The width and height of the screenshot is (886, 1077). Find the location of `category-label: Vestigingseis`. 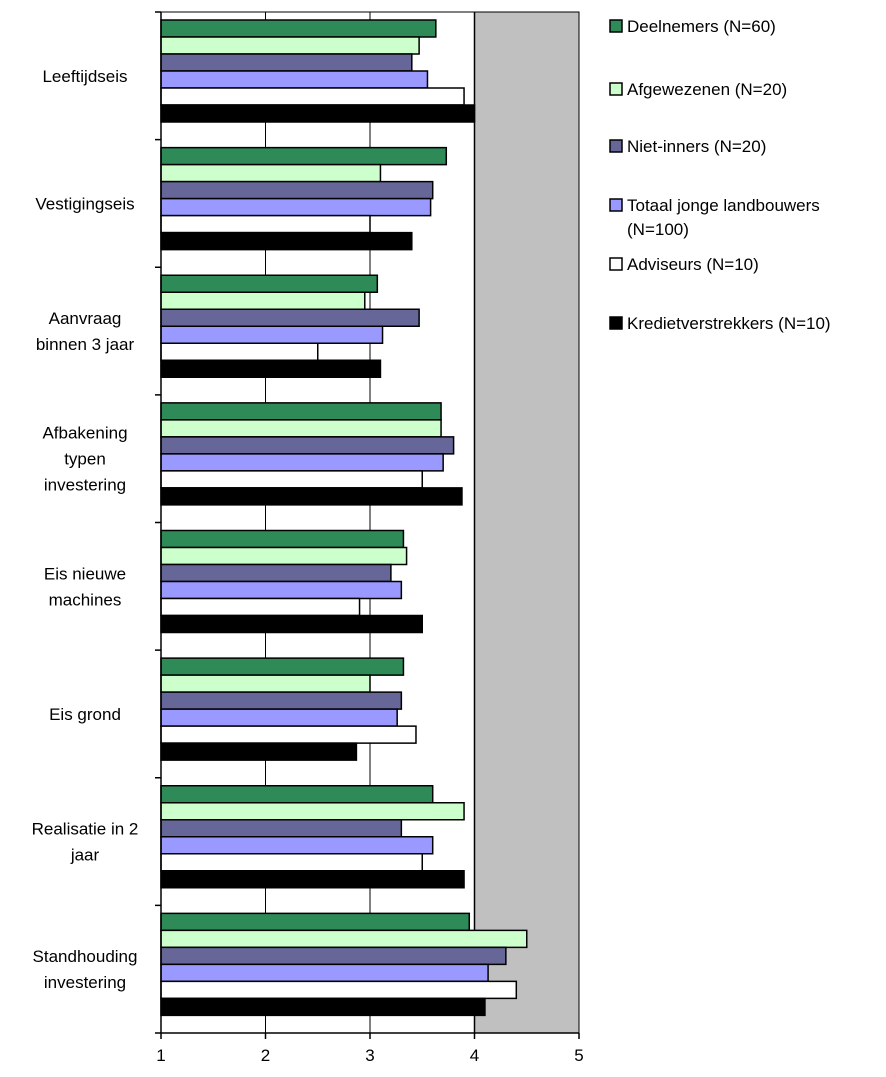

category-label: Vestigingseis is located at coordinates (84, 203).